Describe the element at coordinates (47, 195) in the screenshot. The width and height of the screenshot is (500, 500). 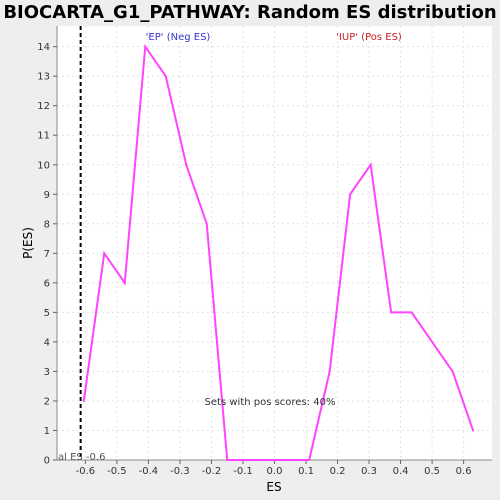
I see `y-tick-label: 9` at that location.